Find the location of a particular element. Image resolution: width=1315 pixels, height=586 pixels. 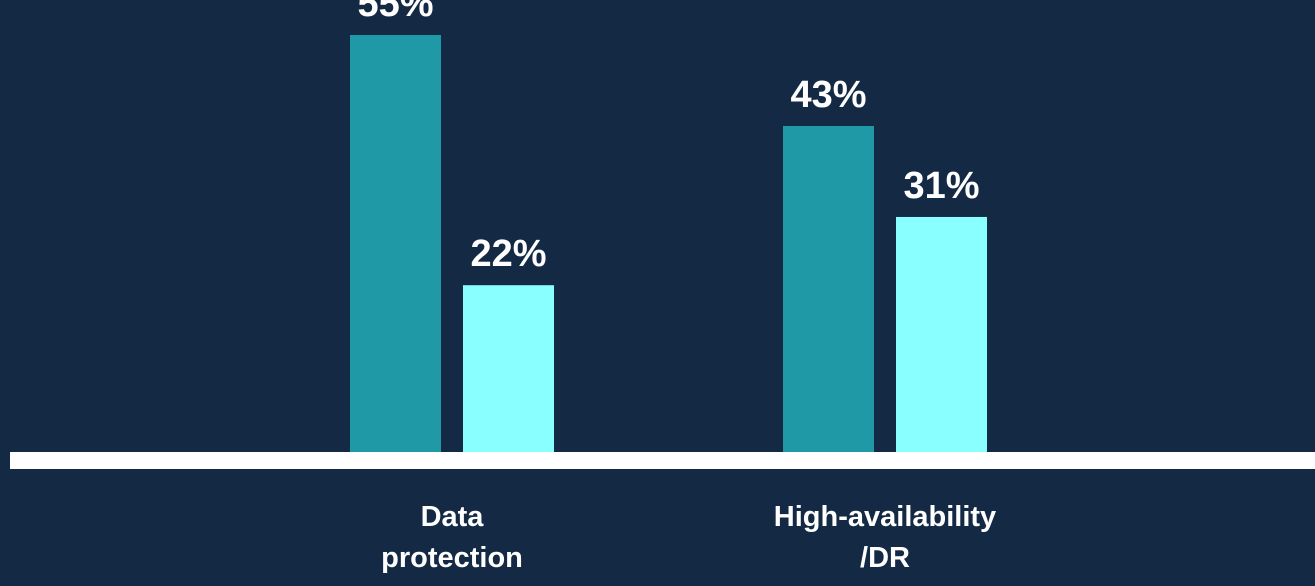

data-label-0-1: 22% is located at coordinates (508, 254).